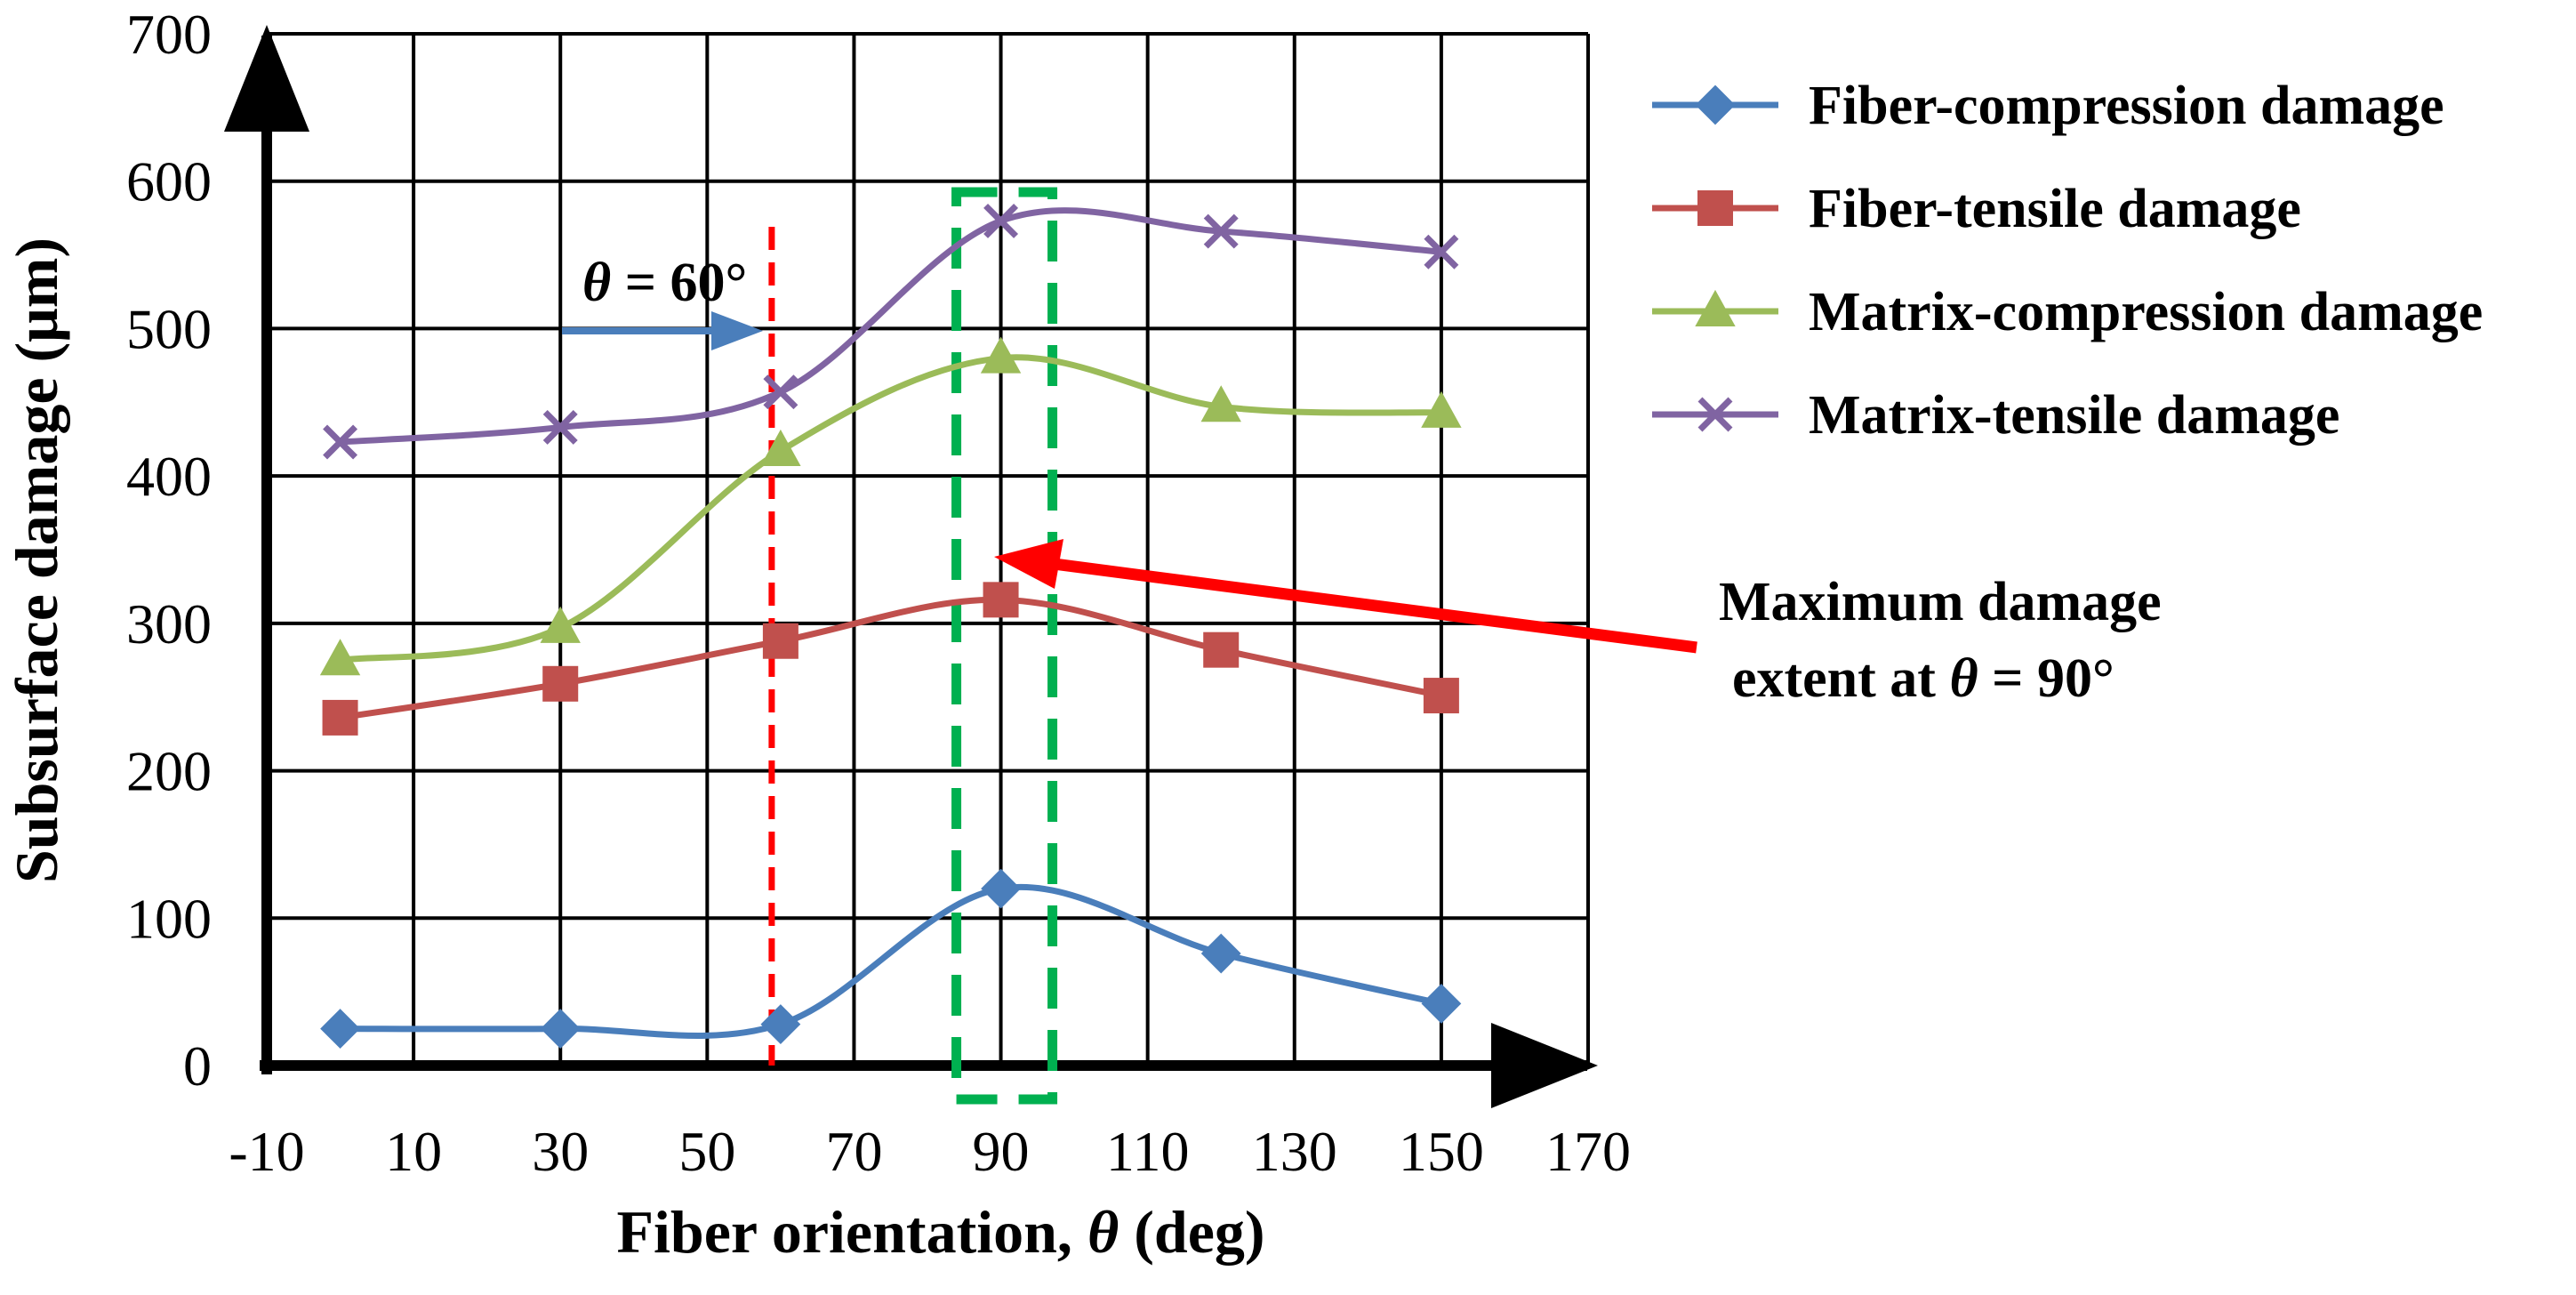  Describe the element at coordinates (169, 919) in the screenshot. I see `y-tick-label: 100` at that location.